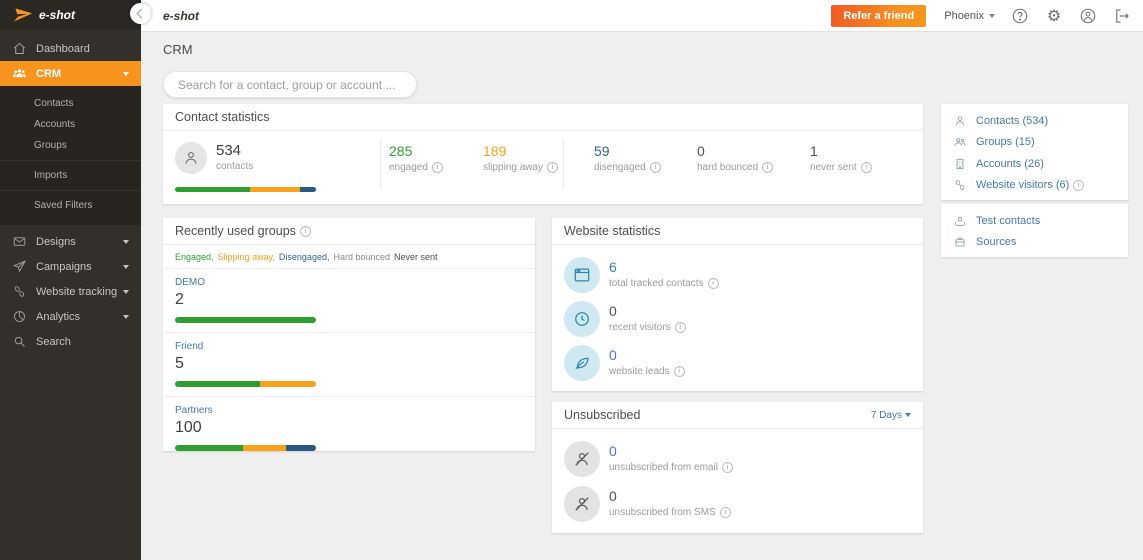  Describe the element at coordinates (620, 167) in the screenshot. I see `stat-label: disengaged` at that location.